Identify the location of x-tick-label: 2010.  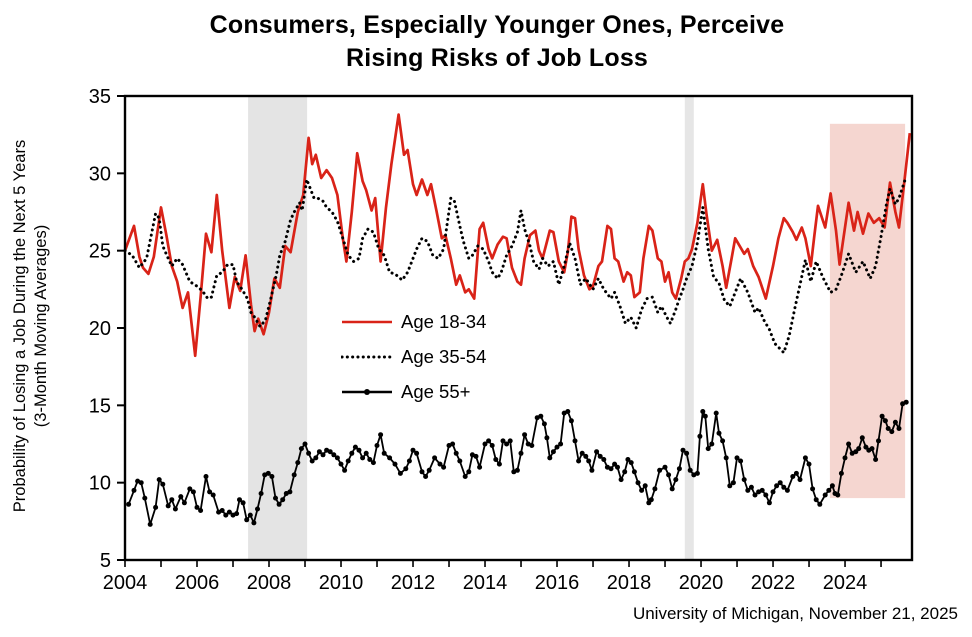
(341, 583).